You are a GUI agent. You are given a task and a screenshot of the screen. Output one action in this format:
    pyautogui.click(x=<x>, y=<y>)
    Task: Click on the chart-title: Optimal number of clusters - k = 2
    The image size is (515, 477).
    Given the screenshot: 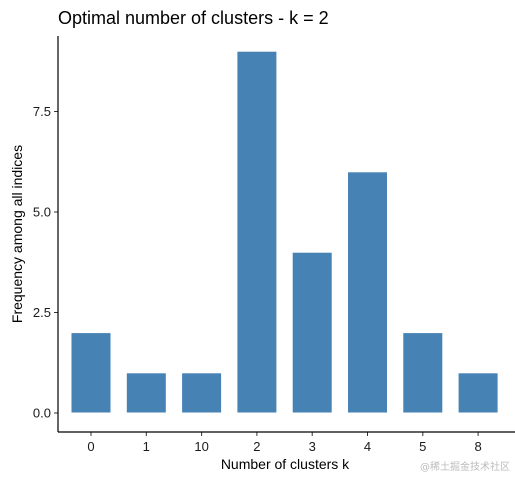 What is the action you would take?
    pyautogui.click(x=193, y=18)
    